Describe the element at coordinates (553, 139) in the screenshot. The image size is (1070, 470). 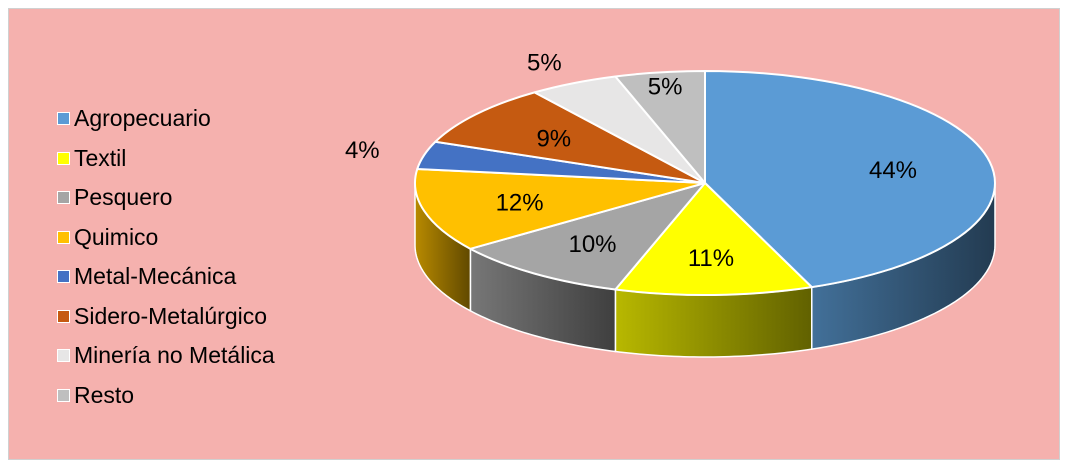
I see `data-label: 9%` at that location.